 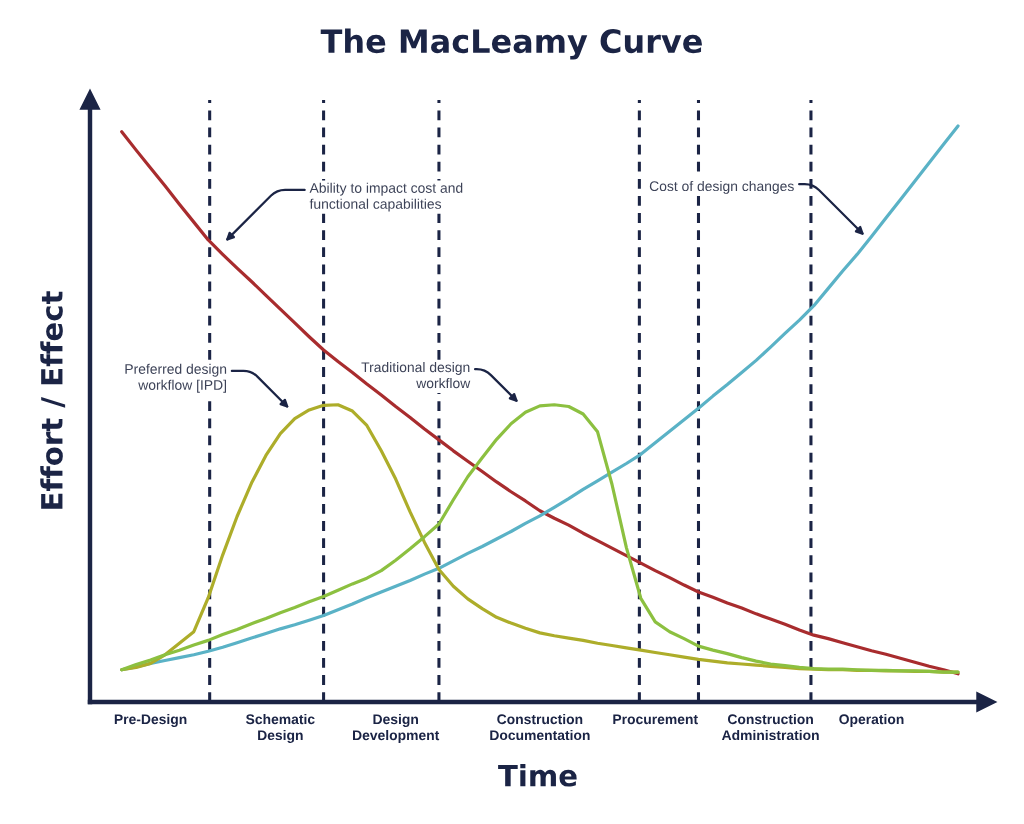 I want to click on x-axis-title: Time, so click(x=537, y=775).